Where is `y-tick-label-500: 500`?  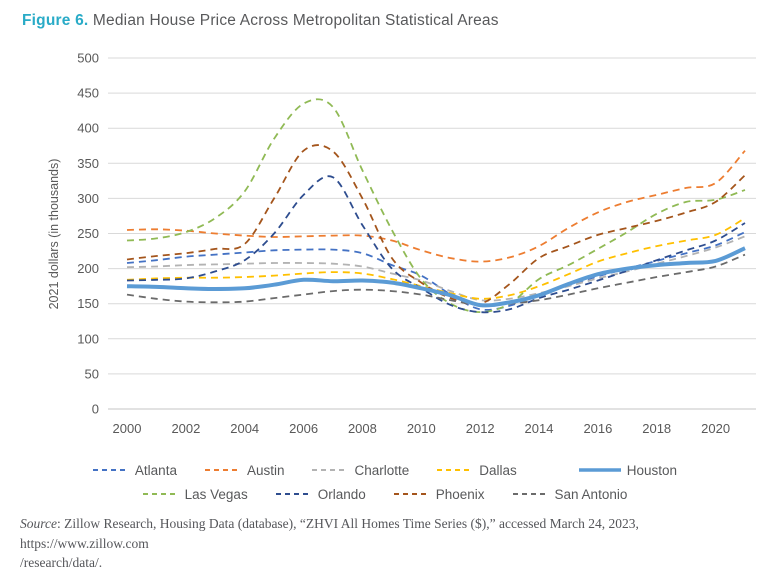
y-tick-label-500: 500 is located at coordinates (88, 58).